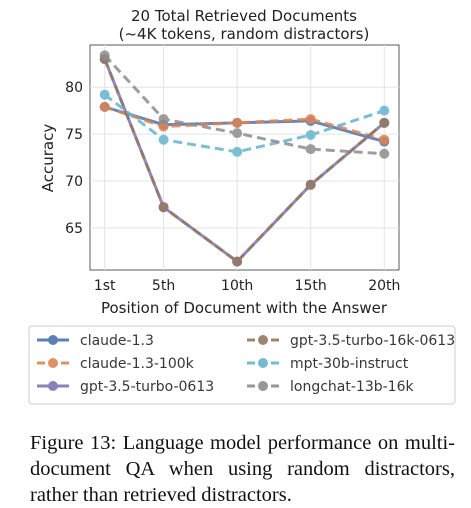  What do you see at coordinates (237, 286) in the screenshot?
I see `x-tick-label: 10th` at bounding box center [237, 286].